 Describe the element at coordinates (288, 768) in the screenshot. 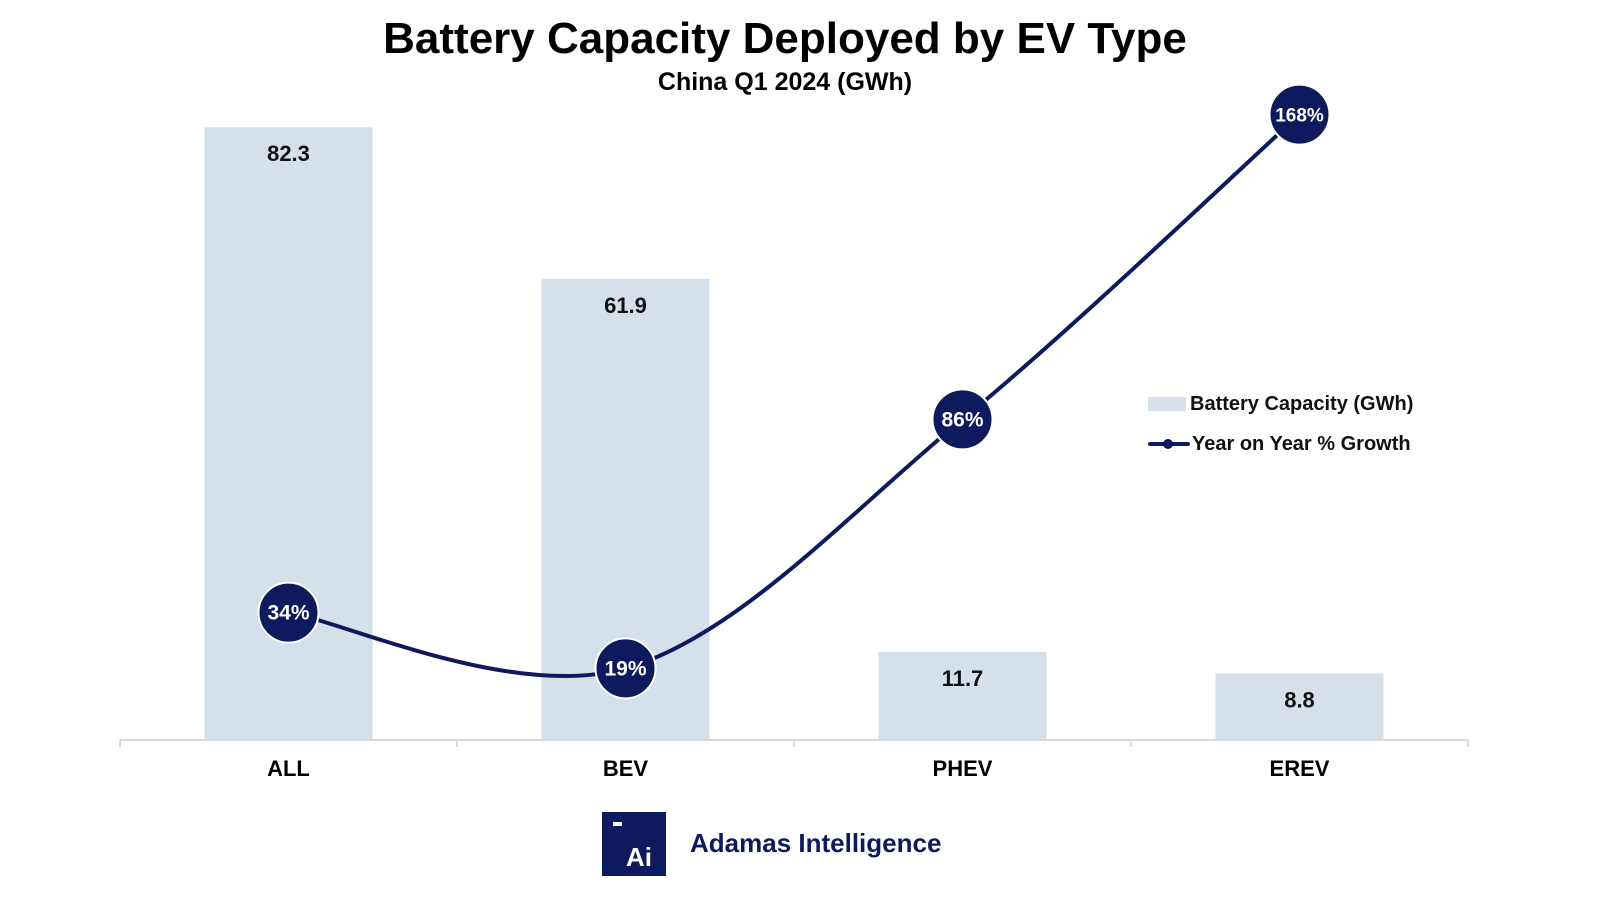

I see `x-tick-label: ALL` at that location.